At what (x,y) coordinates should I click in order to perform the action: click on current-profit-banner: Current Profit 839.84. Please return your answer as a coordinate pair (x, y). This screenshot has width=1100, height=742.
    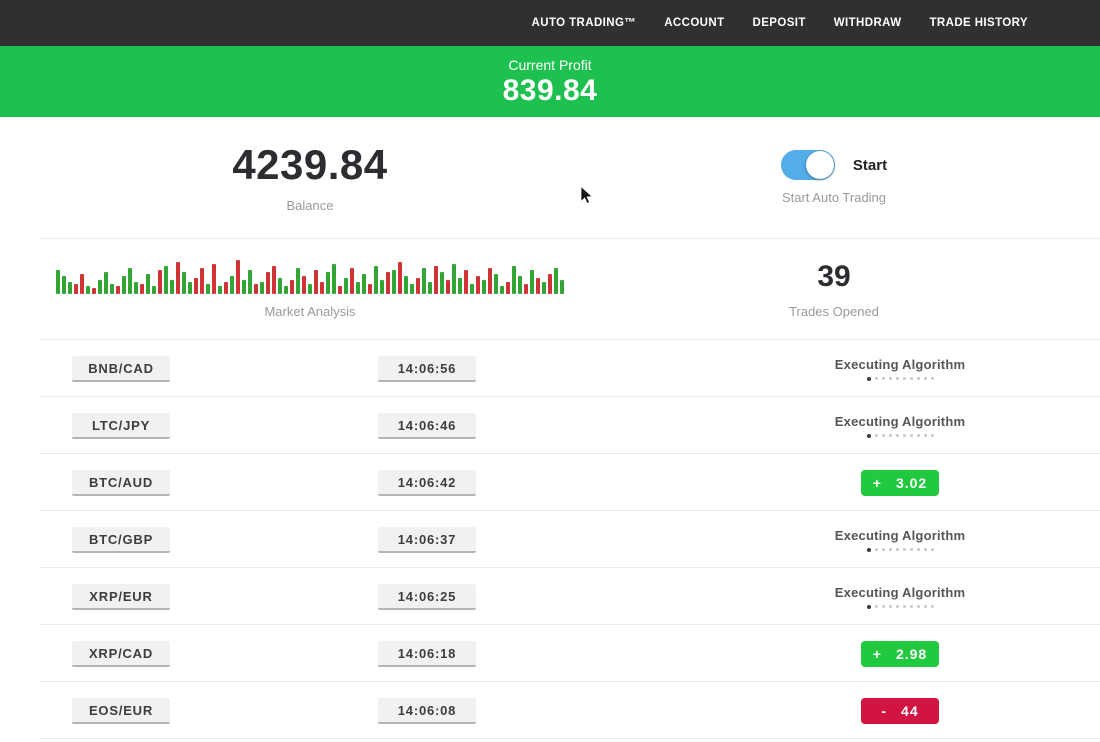
    Looking at the image, I should click on (550, 81).